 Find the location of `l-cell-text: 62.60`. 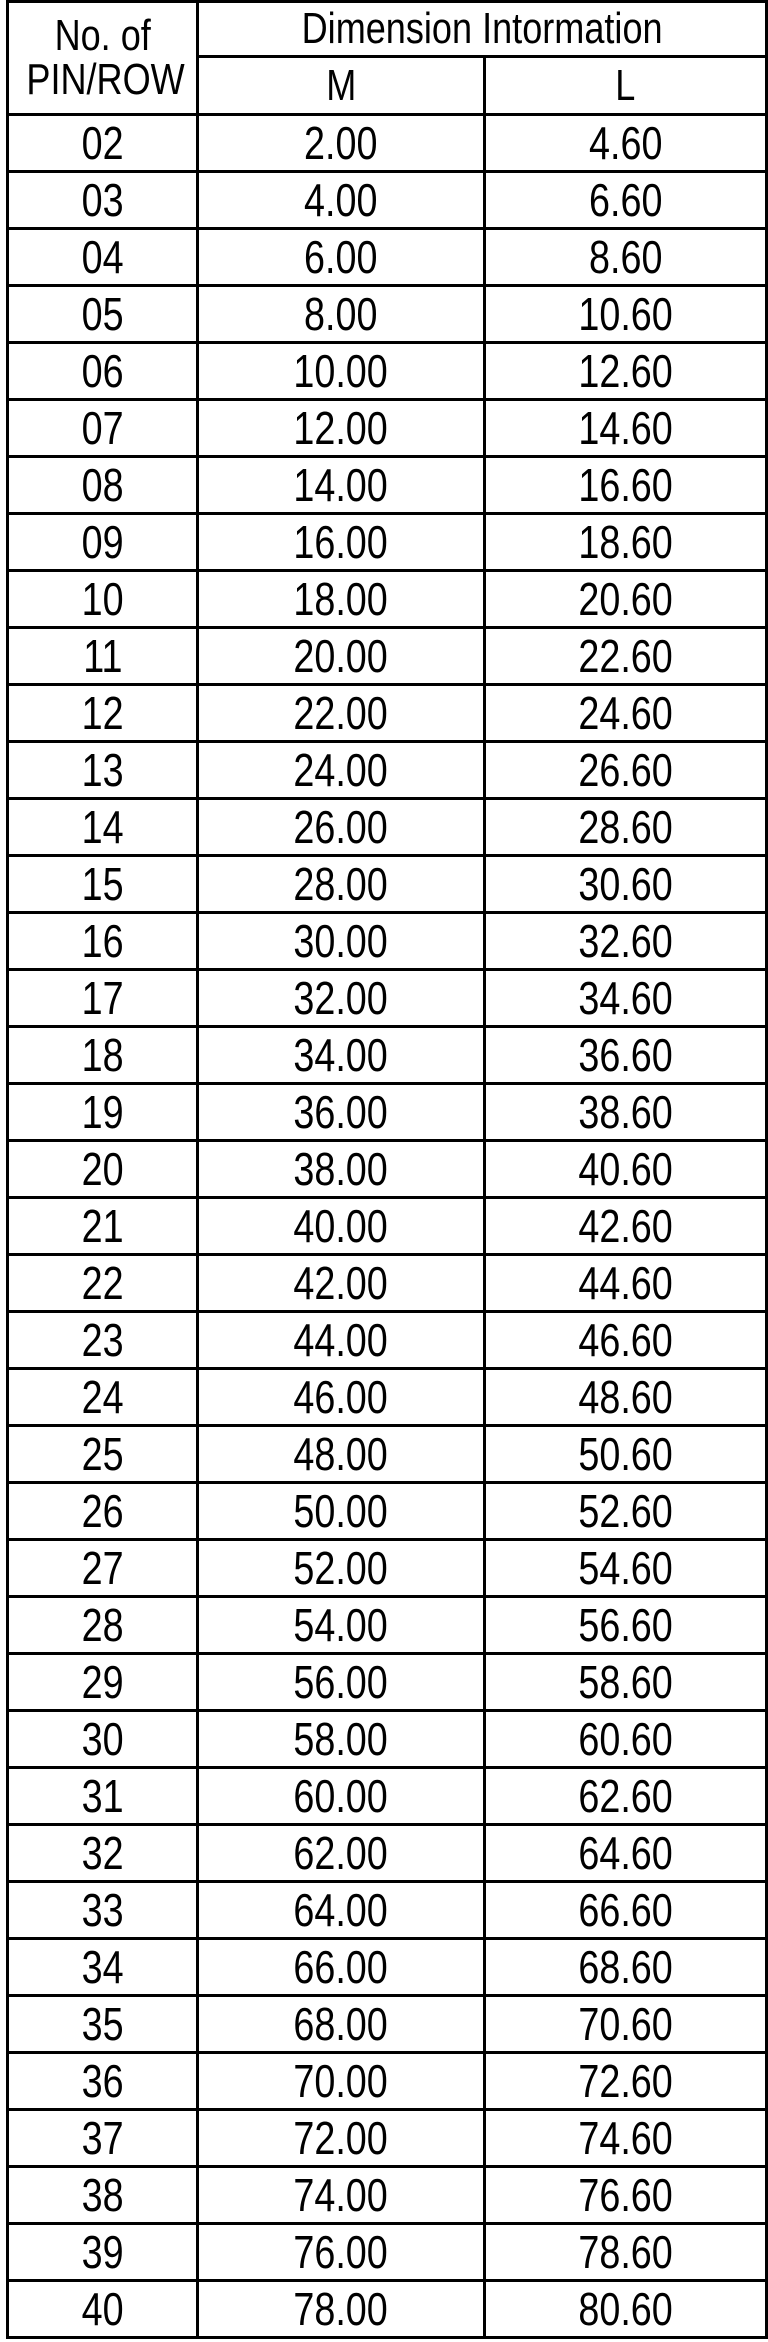

l-cell-text: 62.60 is located at coordinates (625, 1796).